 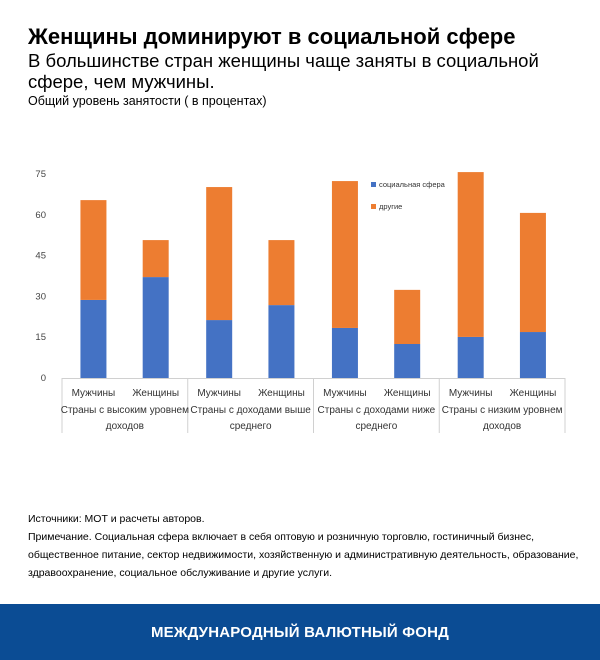 What do you see at coordinates (116, 519) in the screenshot?
I see `sources-note: Источники: МОТ и расчеты авторов.` at bounding box center [116, 519].